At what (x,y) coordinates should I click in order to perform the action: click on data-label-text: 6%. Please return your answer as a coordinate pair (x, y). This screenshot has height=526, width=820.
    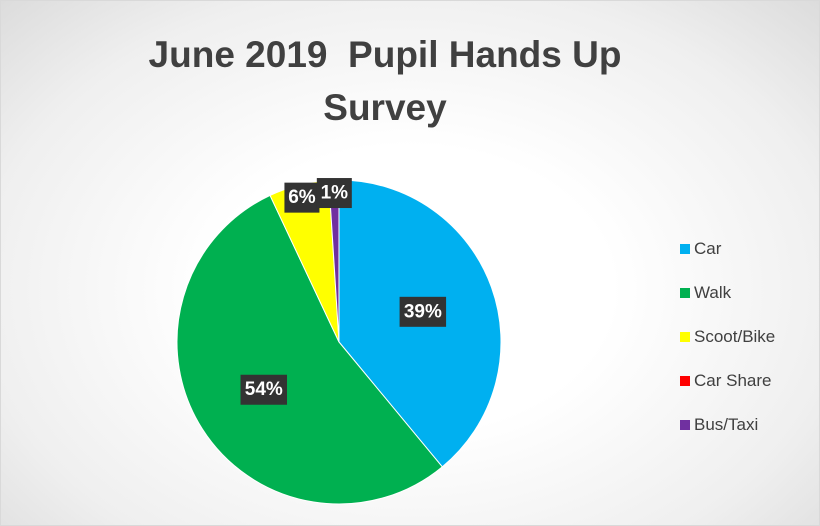
    Looking at the image, I should click on (302, 197).